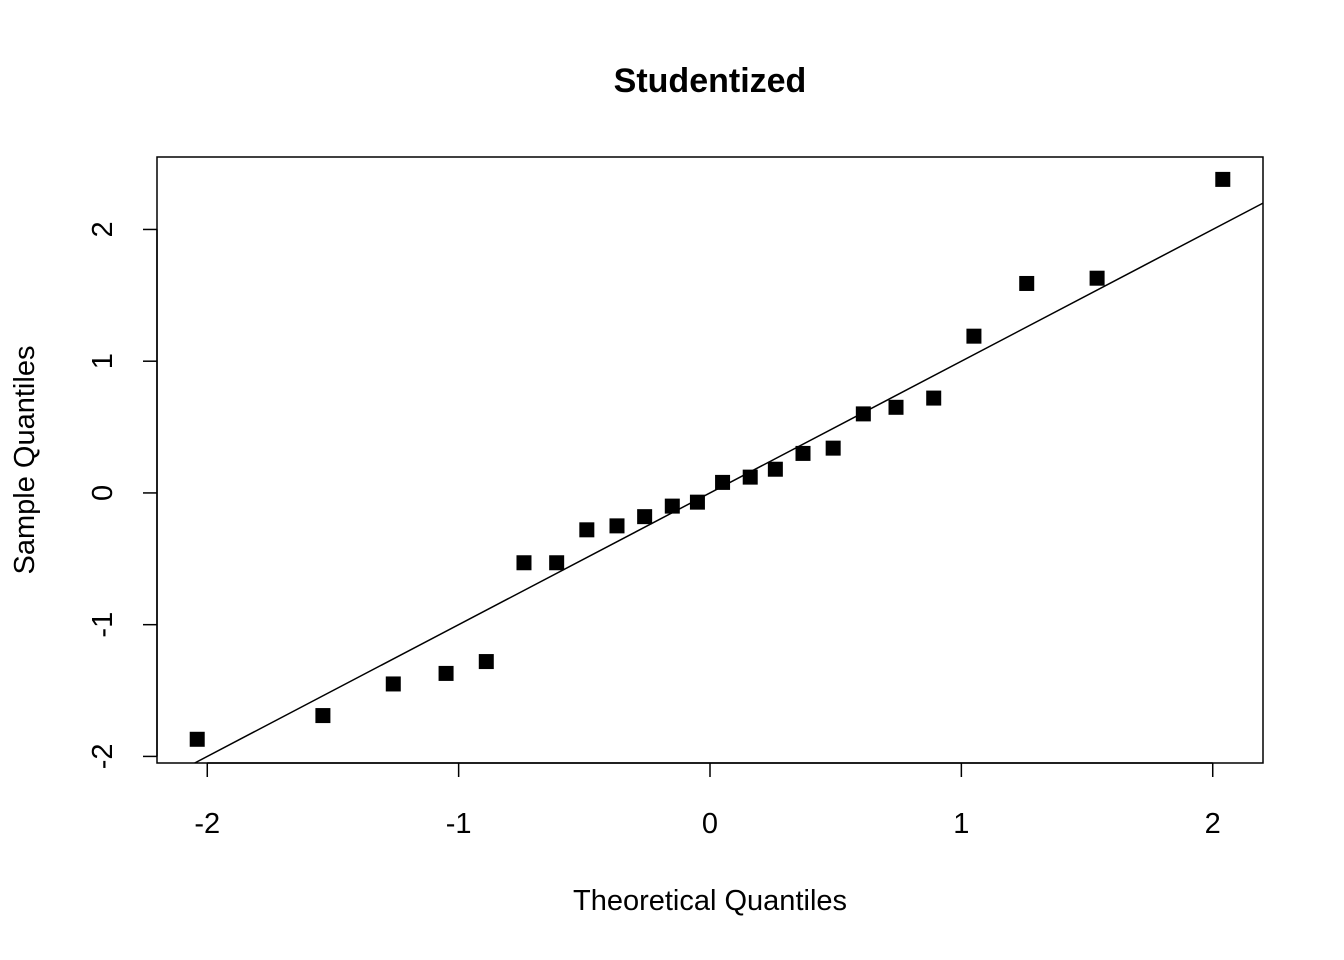 The width and height of the screenshot is (1344, 960). What do you see at coordinates (25, 460) in the screenshot?
I see `y-axis-label: Sample Quantiles` at bounding box center [25, 460].